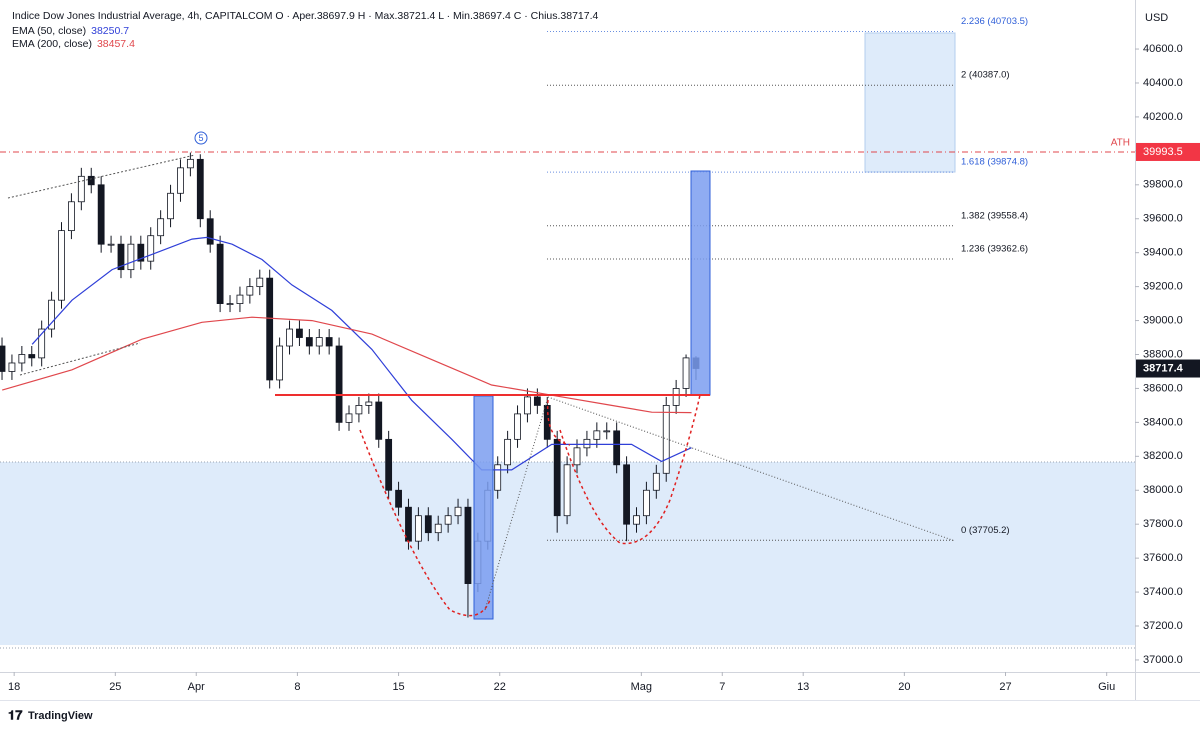 The height and width of the screenshot is (729, 1200). What do you see at coordinates (500, 687) in the screenshot?
I see `x-tick-label: 22` at bounding box center [500, 687].